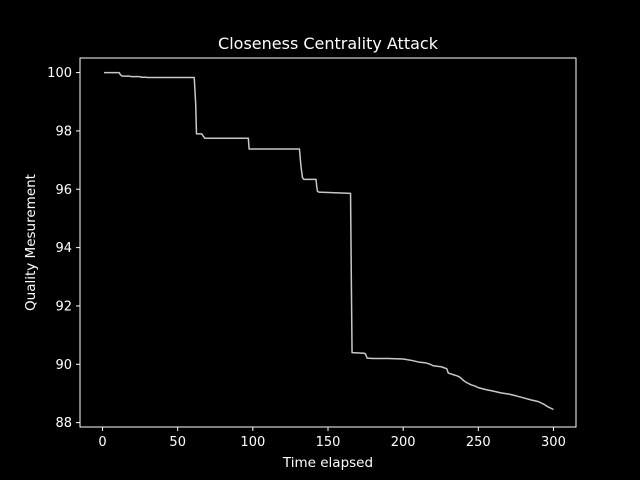 This screenshot has width=640, height=480. What do you see at coordinates (63, 423) in the screenshot?
I see `y-tick-label: 88` at bounding box center [63, 423].